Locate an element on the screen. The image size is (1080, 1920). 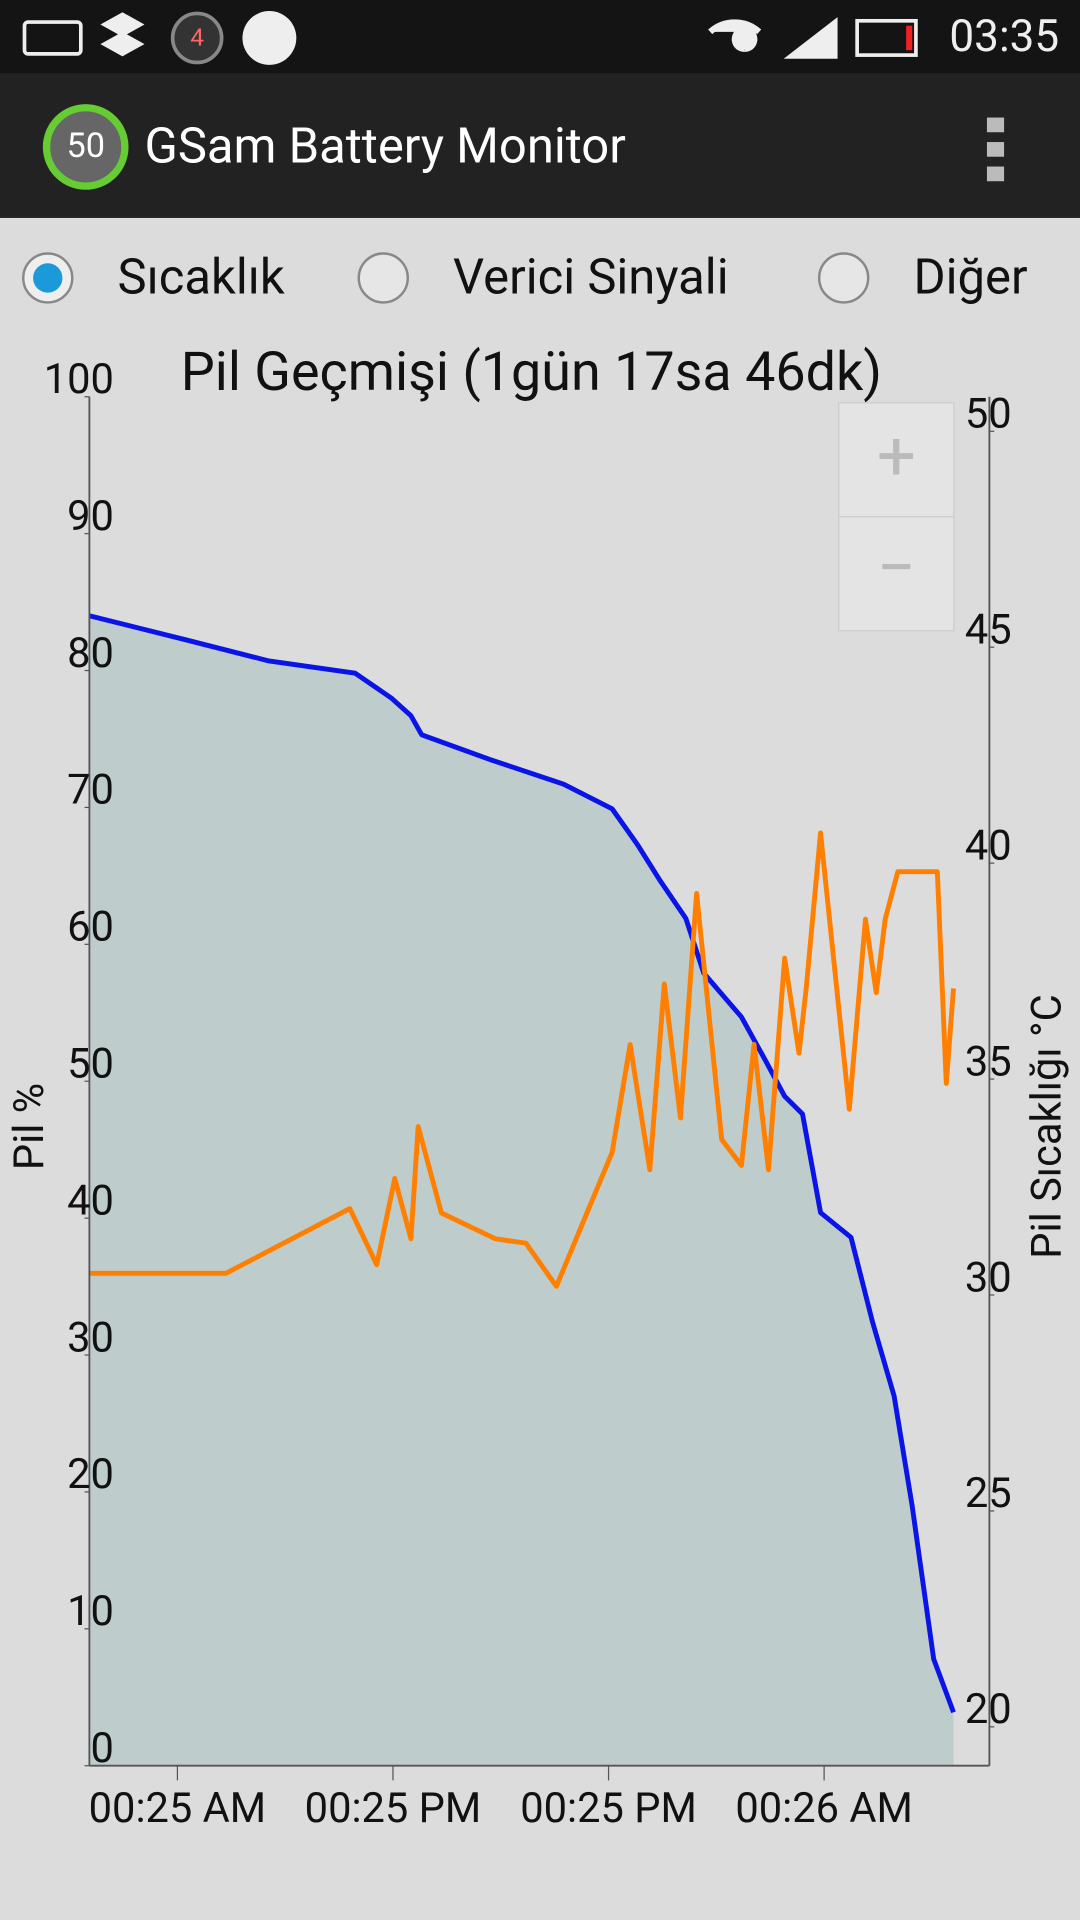
y2-tick-label: 35 is located at coordinates (988, 1061).